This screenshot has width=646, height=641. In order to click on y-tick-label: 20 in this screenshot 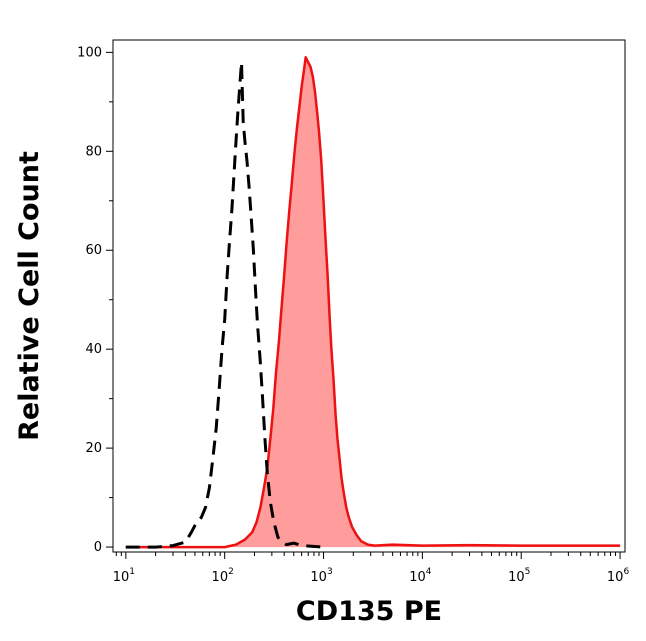, I will do `click(93, 448)`.